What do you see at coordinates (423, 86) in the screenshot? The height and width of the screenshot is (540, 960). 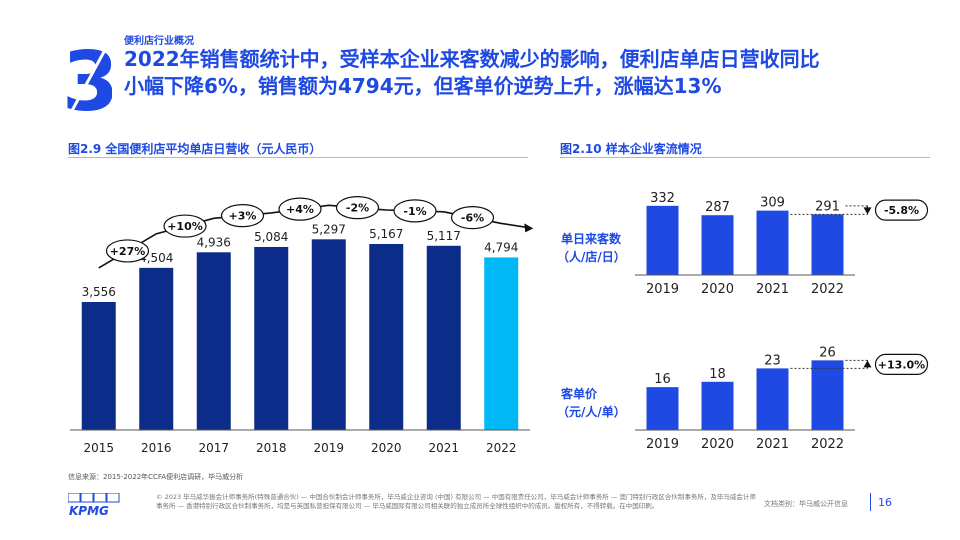 I see `headline-line-2: 小幅下降6%，销售额为4794元，但客单价逆势上升，涨幅达13%` at bounding box center [423, 86].